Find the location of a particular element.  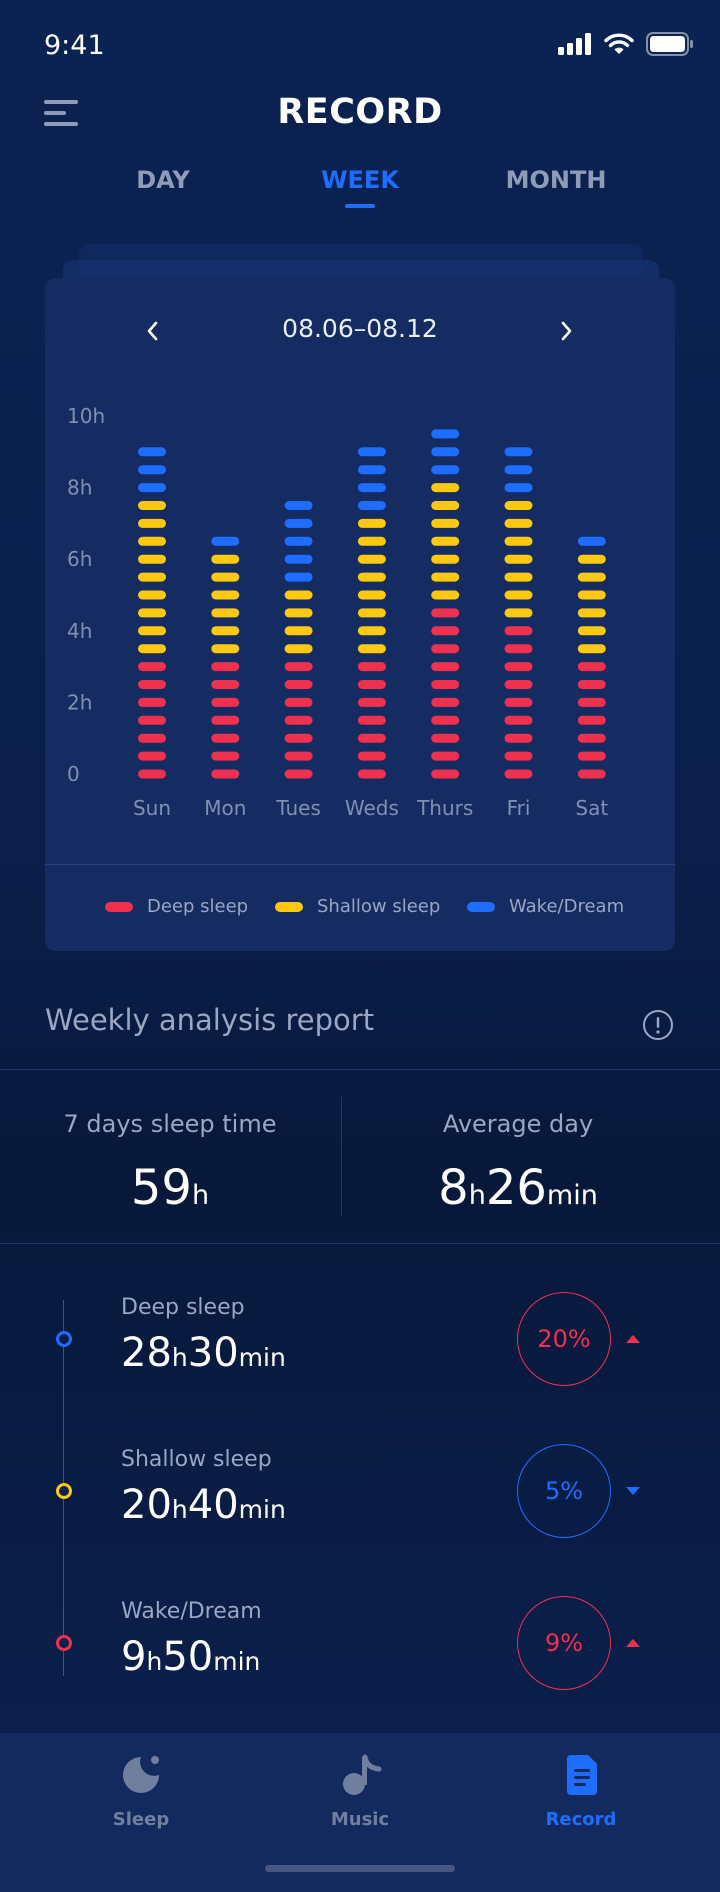

status-time: 9:41 is located at coordinates (74, 45).